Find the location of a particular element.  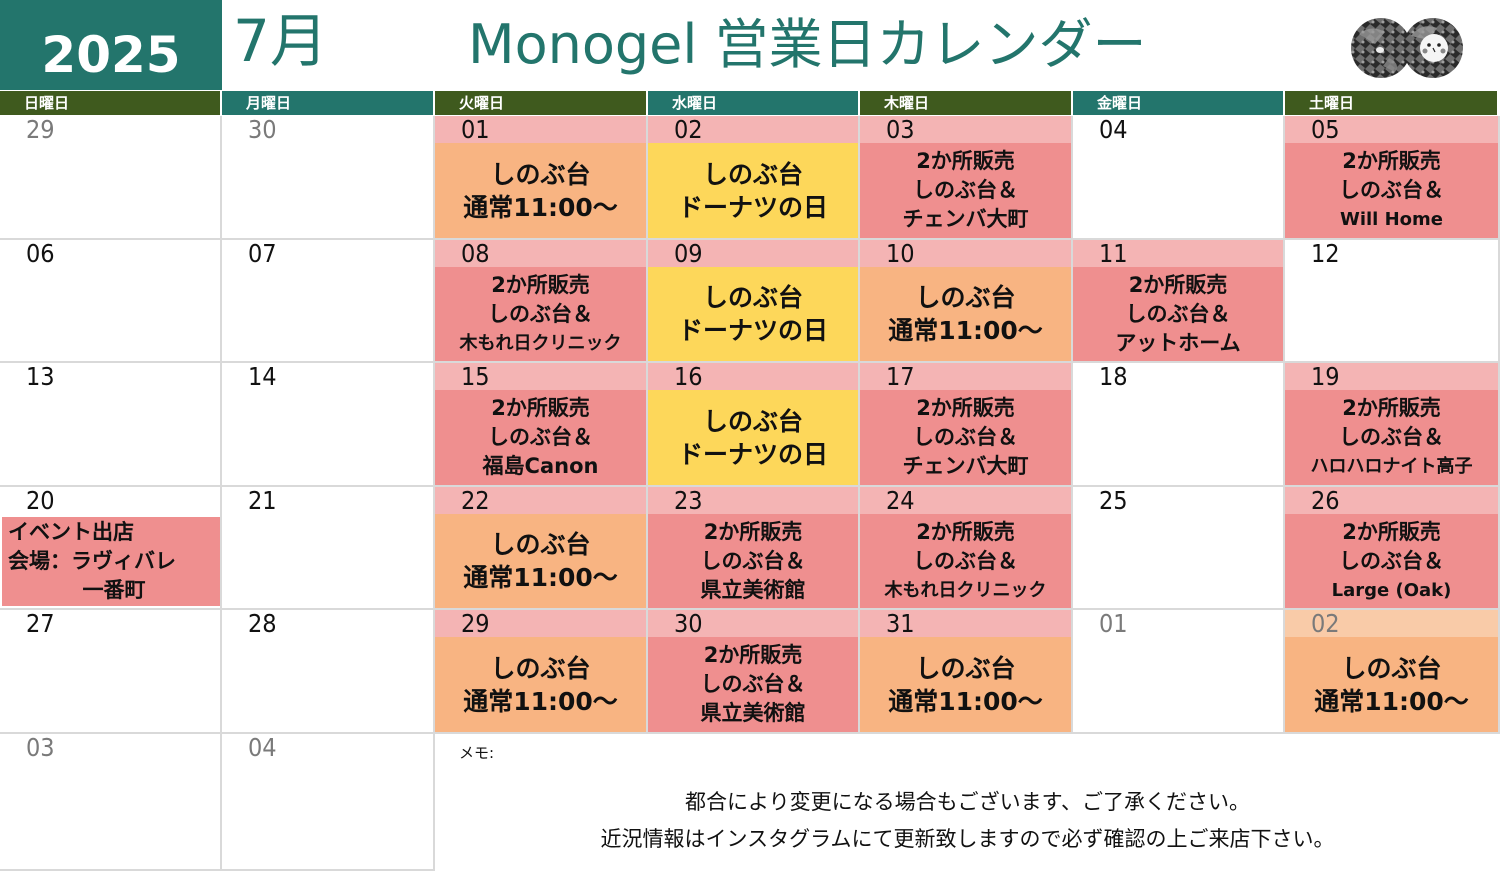

calendar-day-cell: 28 is located at coordinates (328, 672).